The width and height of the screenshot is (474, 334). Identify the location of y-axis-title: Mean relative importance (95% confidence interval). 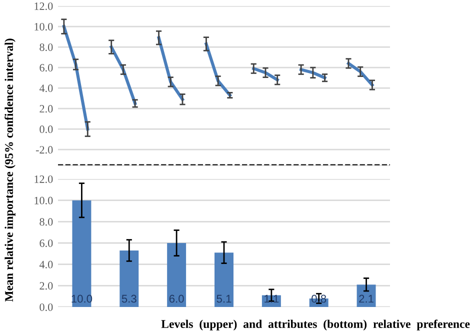
(10, 170).